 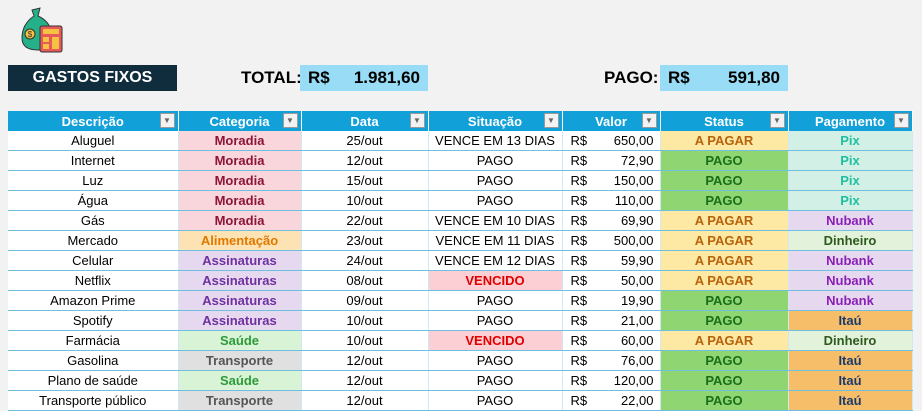 What do you see at coordinates (611, 360) in the screenshot?
I see `cell-valor: R$ 76,00` at bounding box center [611, 360].